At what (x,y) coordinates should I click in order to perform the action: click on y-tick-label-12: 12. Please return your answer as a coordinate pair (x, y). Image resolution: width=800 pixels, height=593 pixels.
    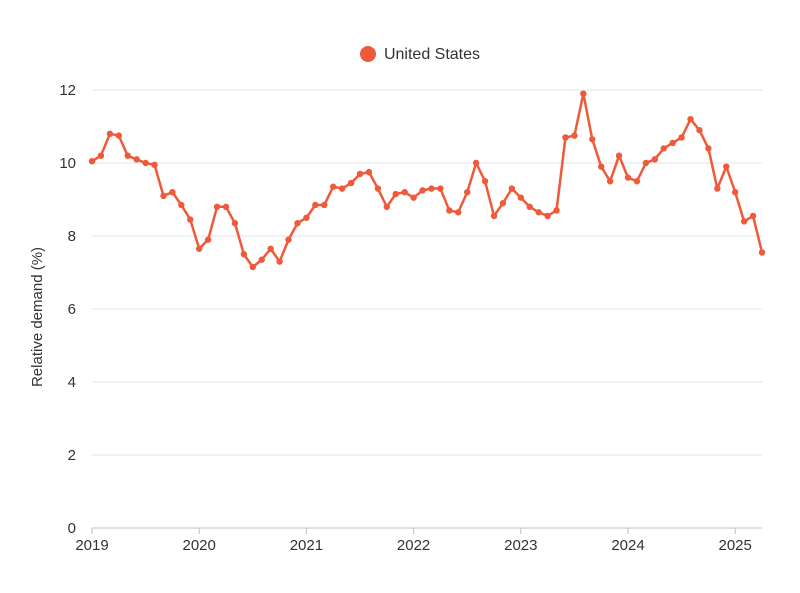
    Looking at the image, I should click on (67, 90).